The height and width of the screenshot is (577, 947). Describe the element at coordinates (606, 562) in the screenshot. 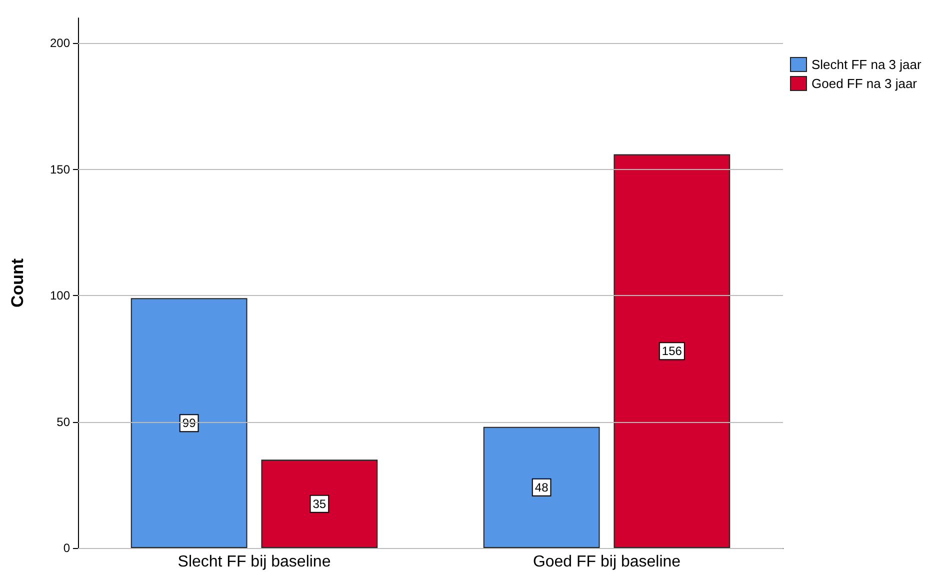

I see `x-tick-label: Goed FF bij baseline` at that location.